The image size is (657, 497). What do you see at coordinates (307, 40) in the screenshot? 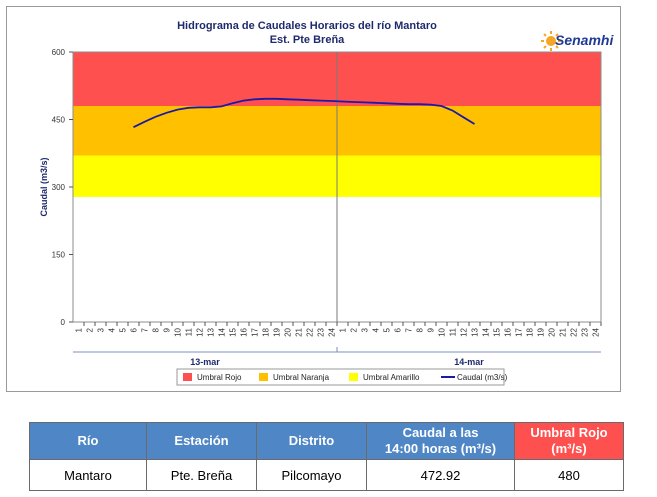
I see `chart-subtitle: Est. Pte Breña` at bounding box center [307, 40].